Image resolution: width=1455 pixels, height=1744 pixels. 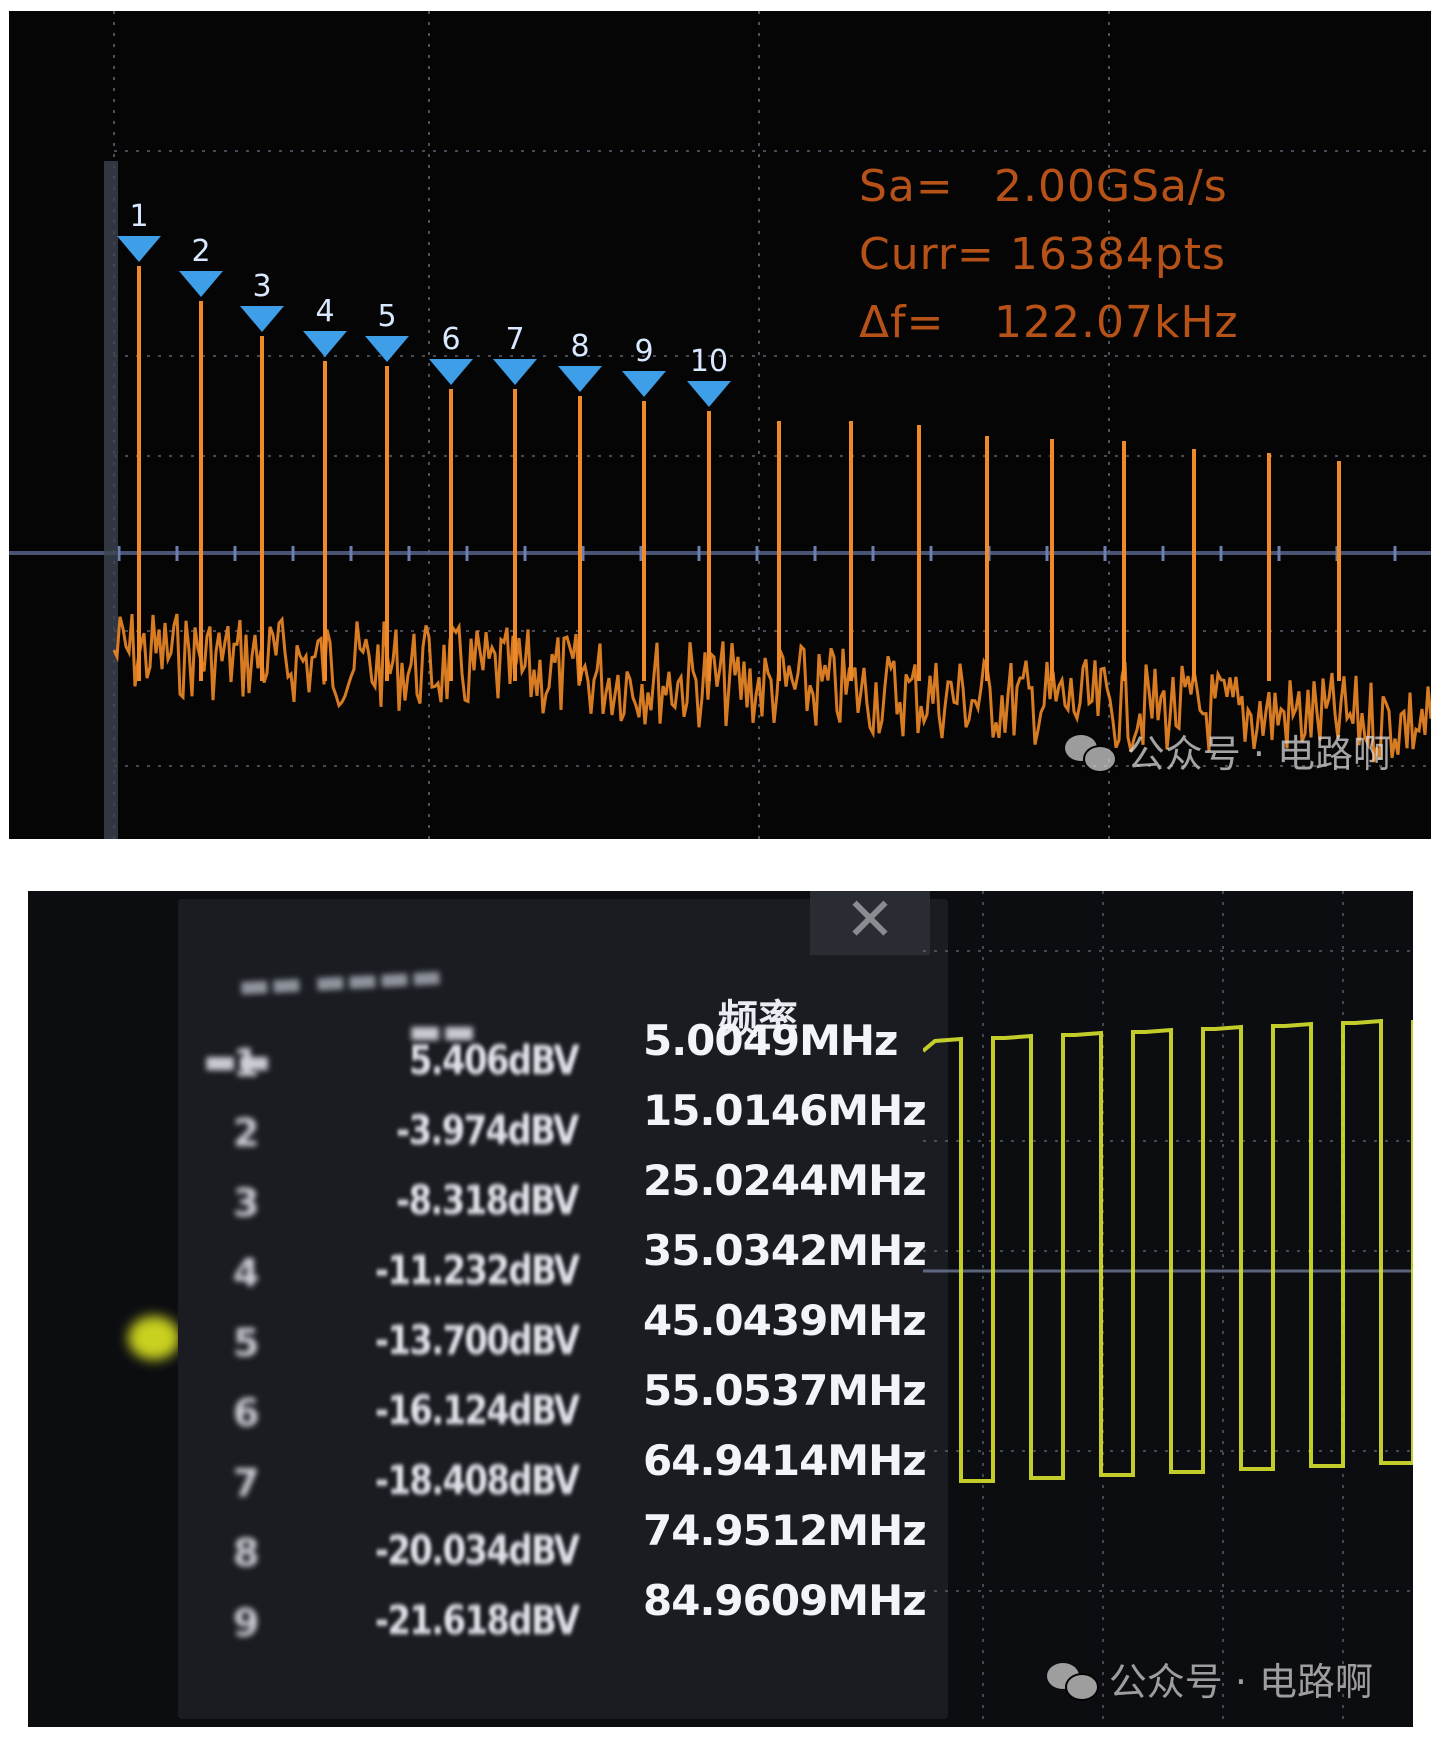 I want to click on peak-marker-label: 7, so click(x=514, y=339).